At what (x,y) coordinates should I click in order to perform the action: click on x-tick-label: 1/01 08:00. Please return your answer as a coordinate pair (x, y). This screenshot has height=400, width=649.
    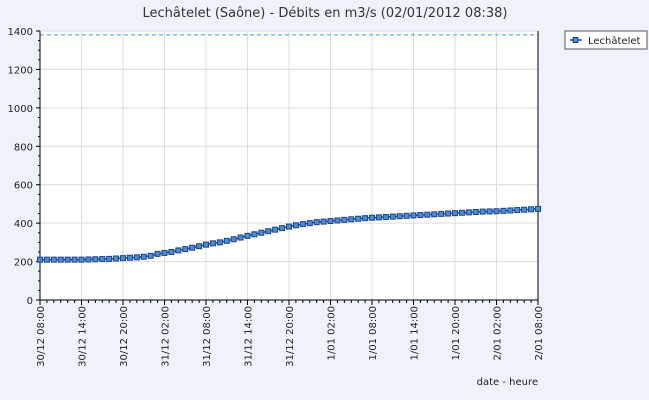
    Looking at the image, I should click on (373, 333).